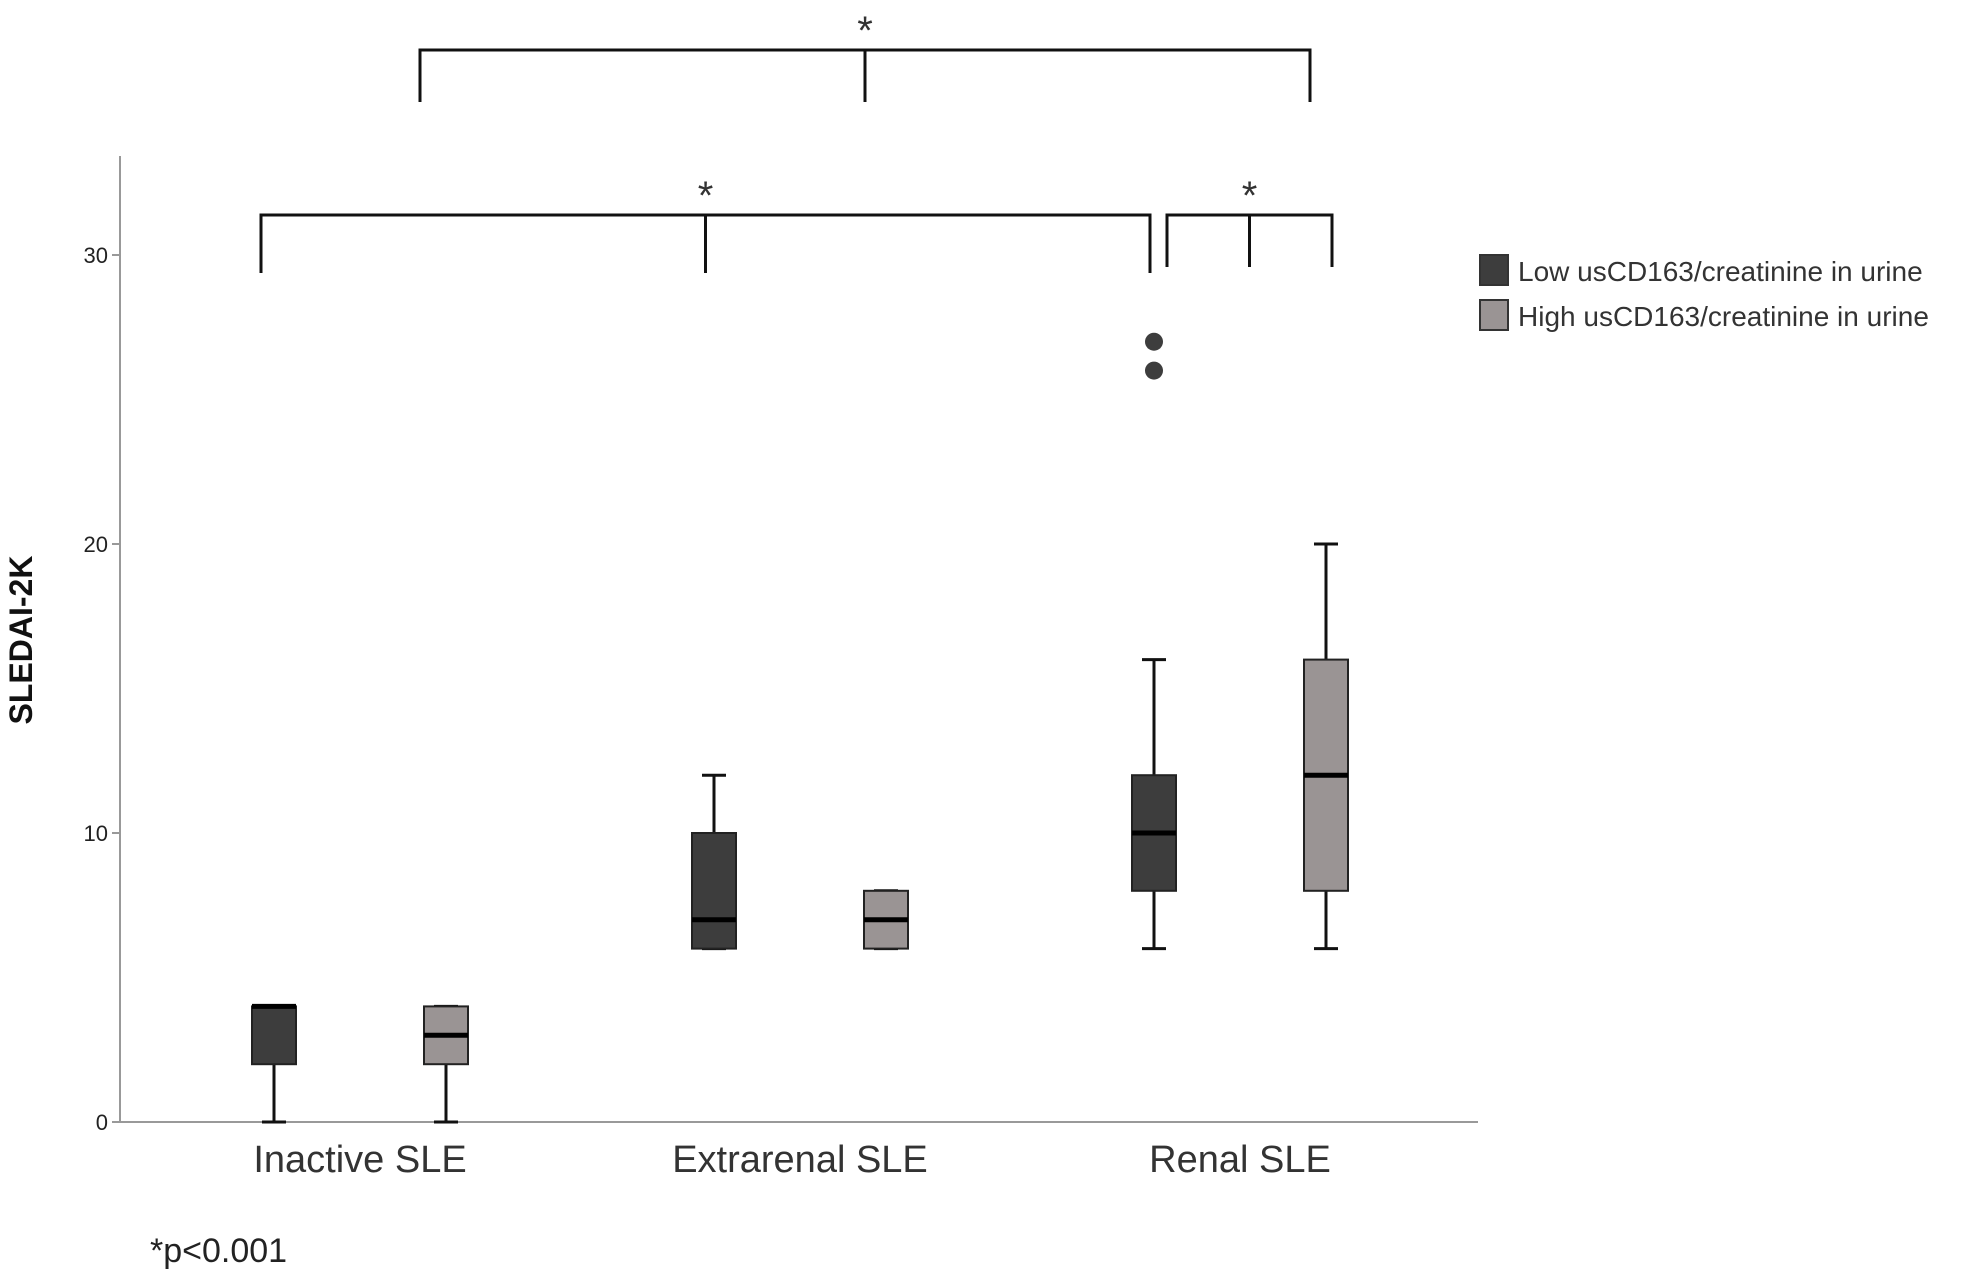  I want to click on x-category-label: Renal SLE, so click(1240, 1160).